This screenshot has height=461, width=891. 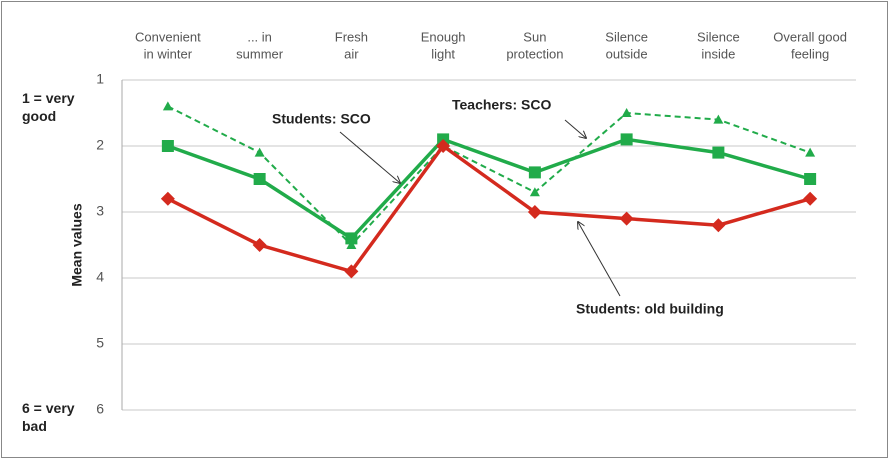 I want to click on y-tick-label: 6, so click(x=100, y=409).